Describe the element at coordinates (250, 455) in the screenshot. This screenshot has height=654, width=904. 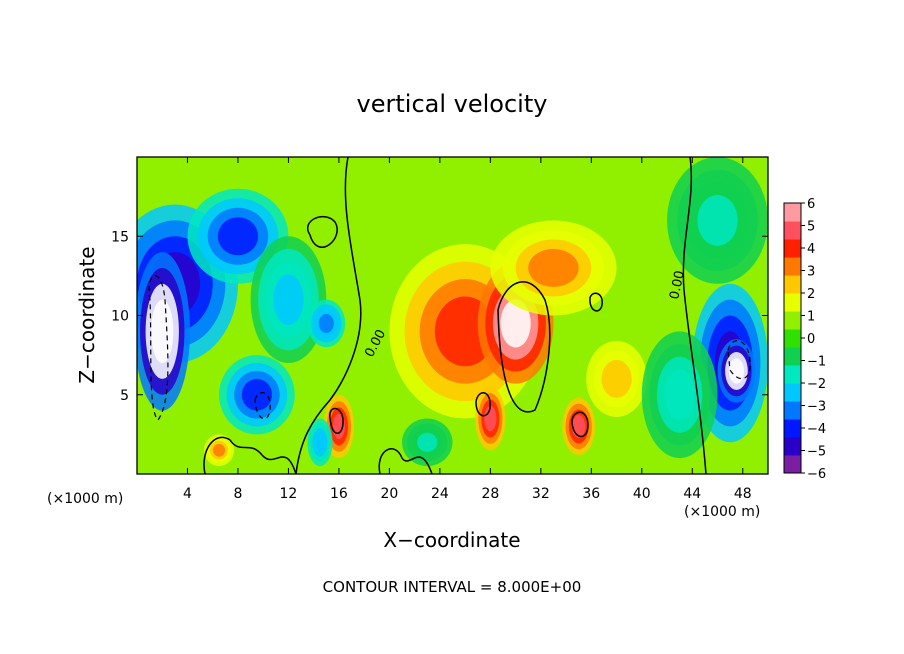
I see `contour-lower-wiggles` at that location.